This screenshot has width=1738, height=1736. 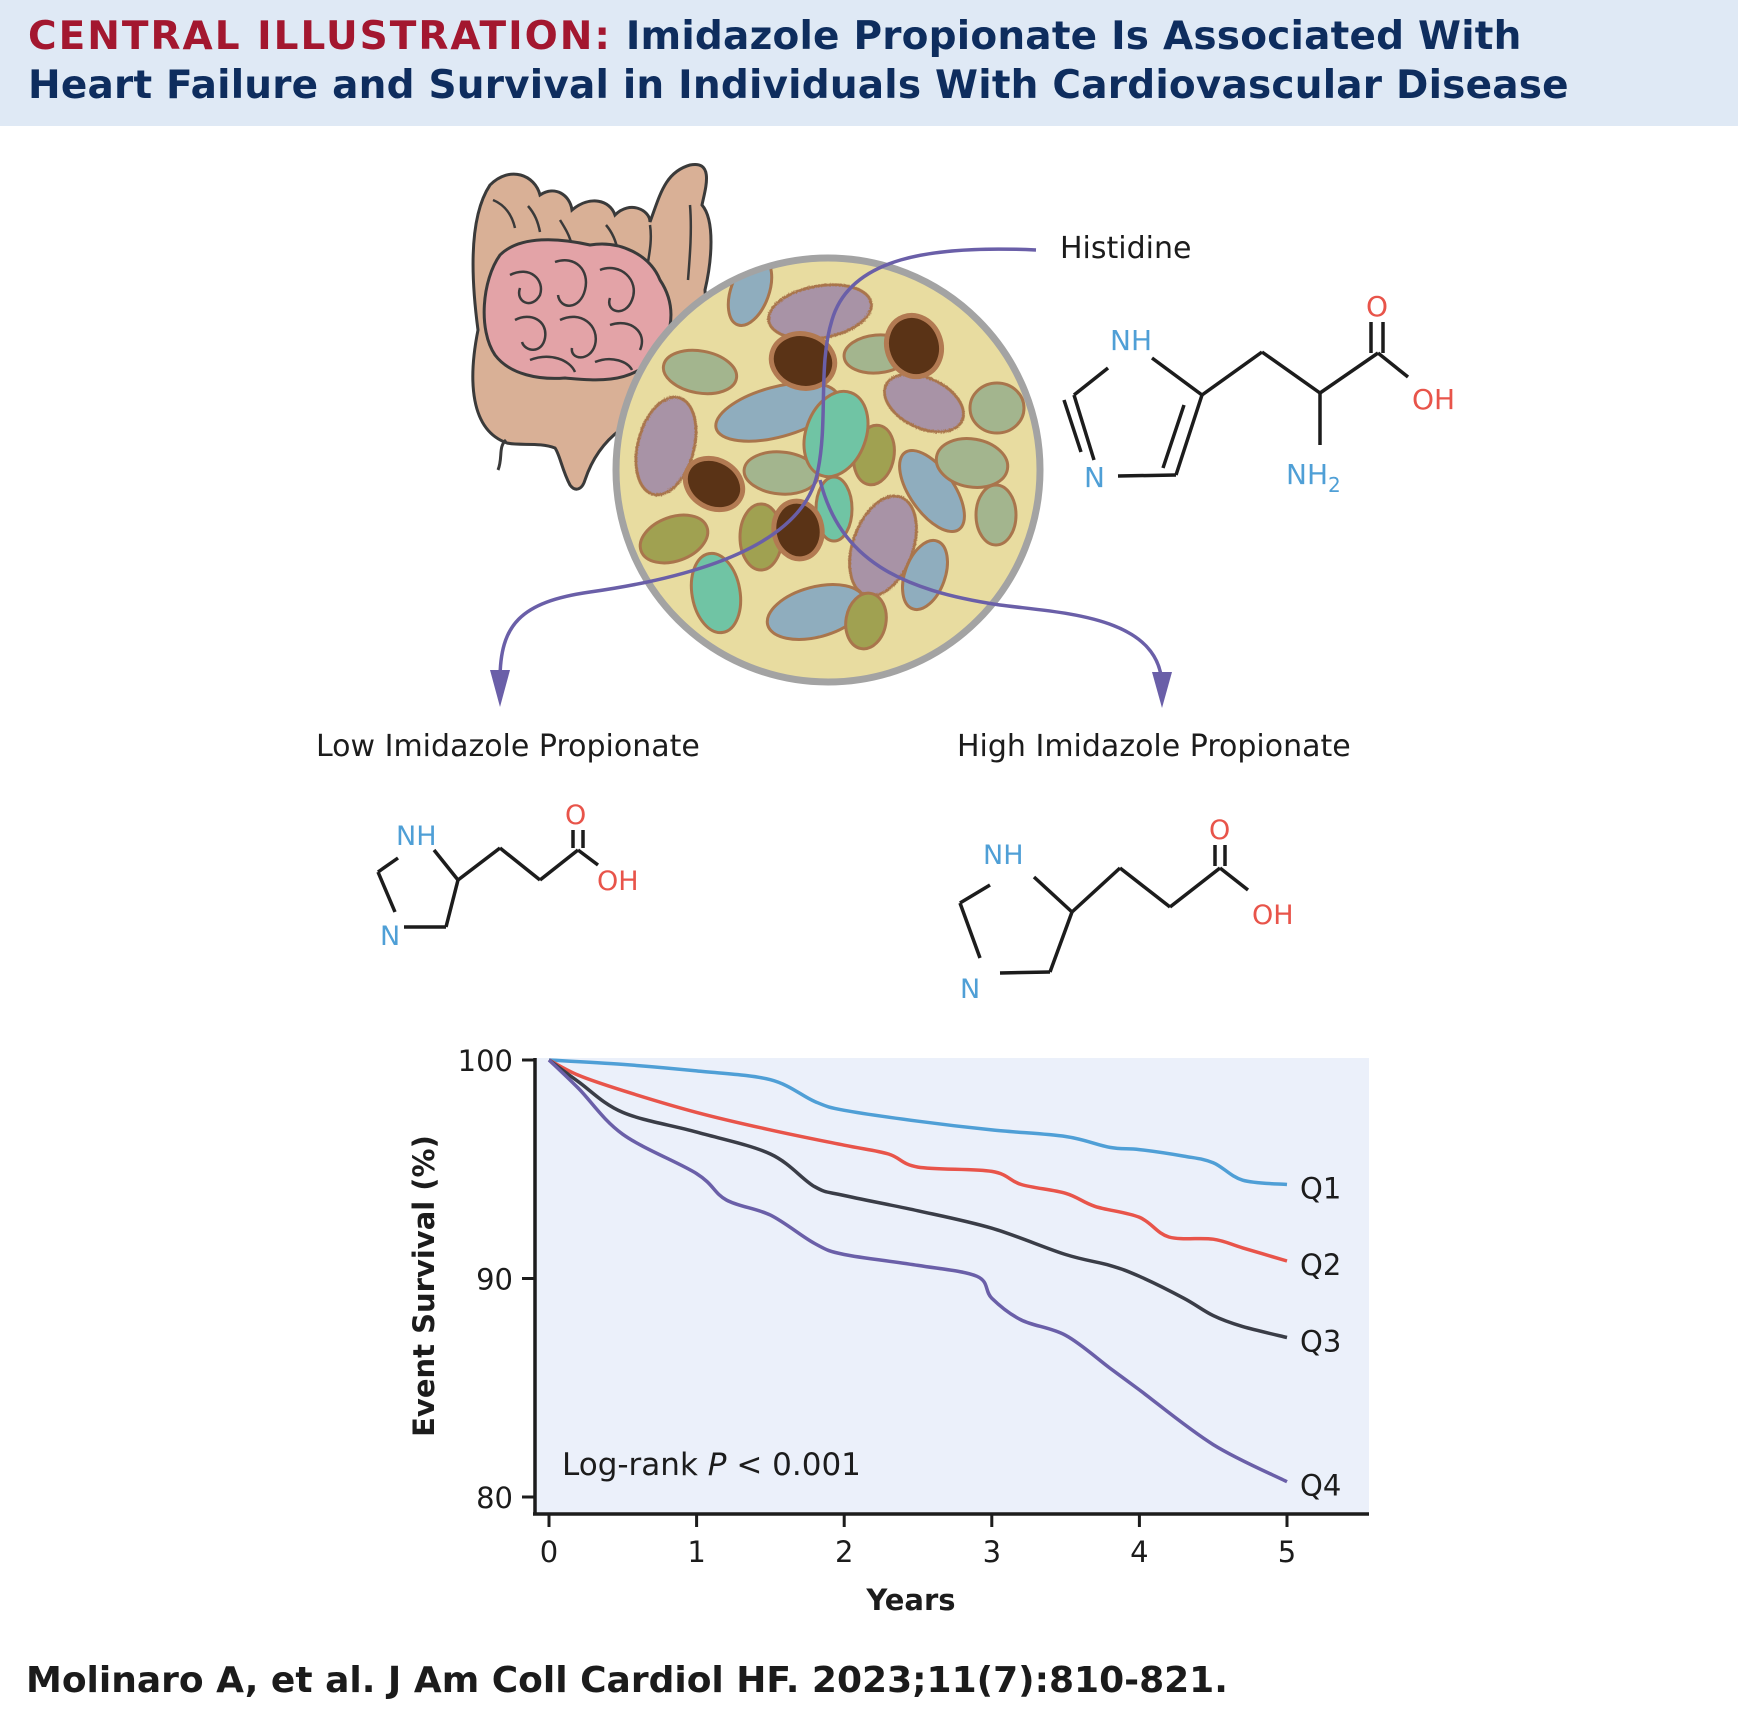 What do you see at coordinates (1287, 1552) in the screenshot?
I see `x-tick-label: 5` at bounding box center [1287, 1552].